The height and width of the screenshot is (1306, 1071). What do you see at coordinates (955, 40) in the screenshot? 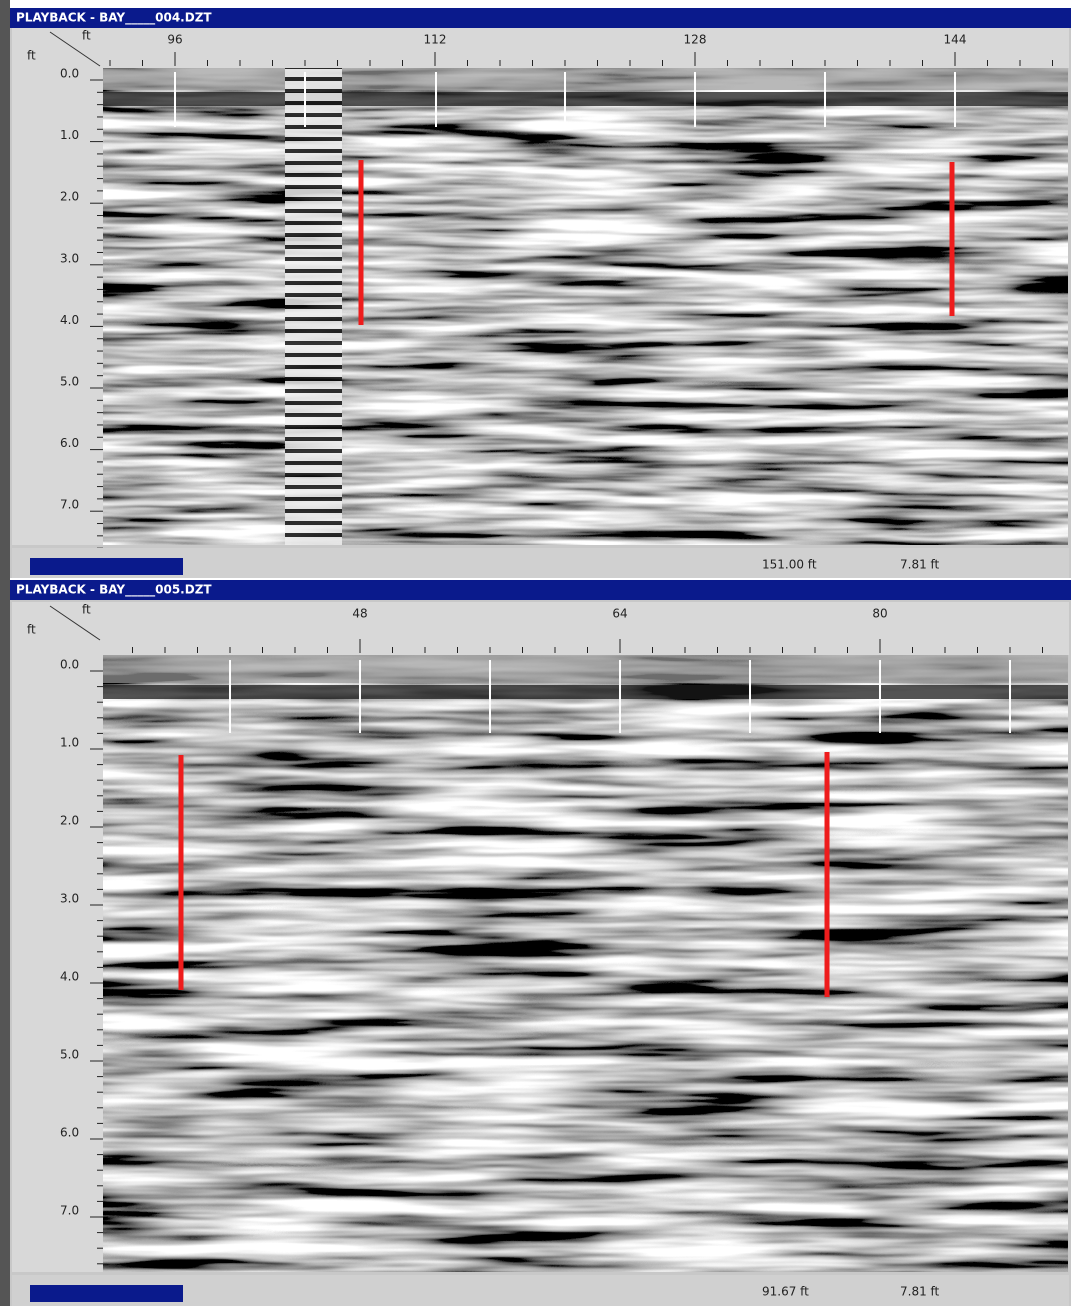
I see `x-tick-label: 144` at bounding box center [955, 40].